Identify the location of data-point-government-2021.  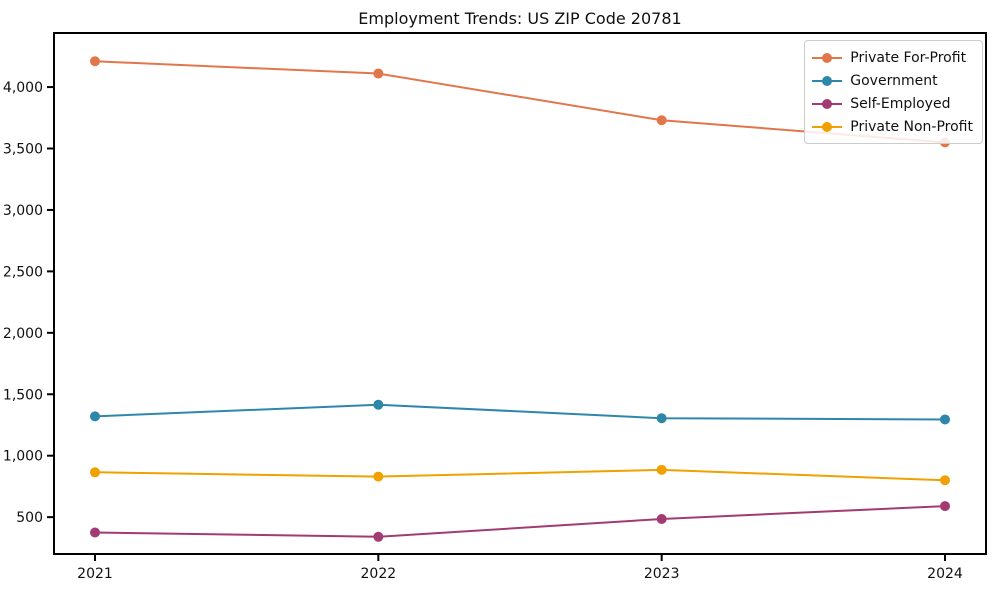
(95, 416).